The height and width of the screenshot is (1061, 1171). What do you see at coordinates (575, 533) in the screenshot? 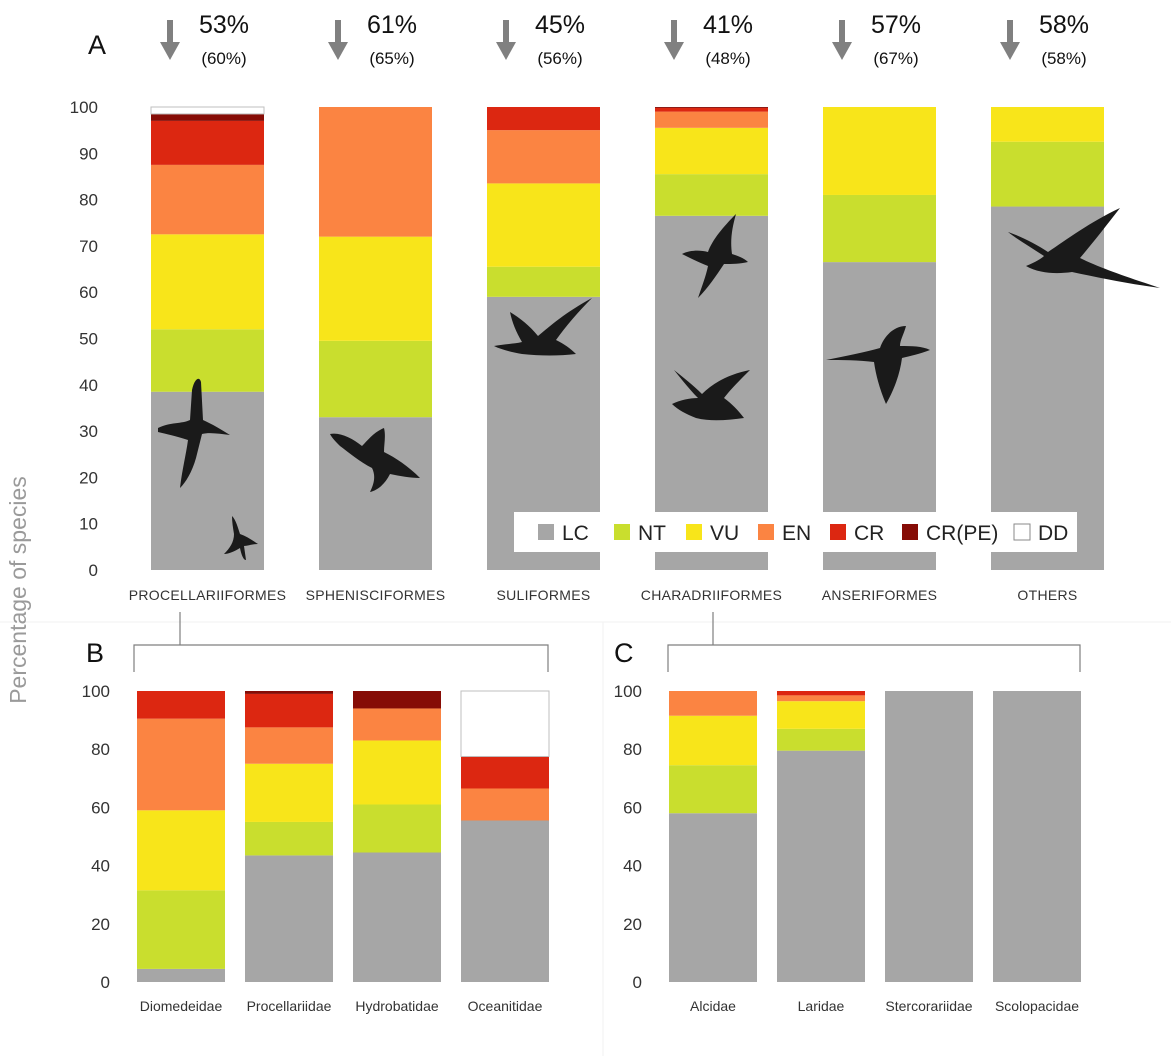
I see `legend-label: LC` at bounding box center [575, 533].